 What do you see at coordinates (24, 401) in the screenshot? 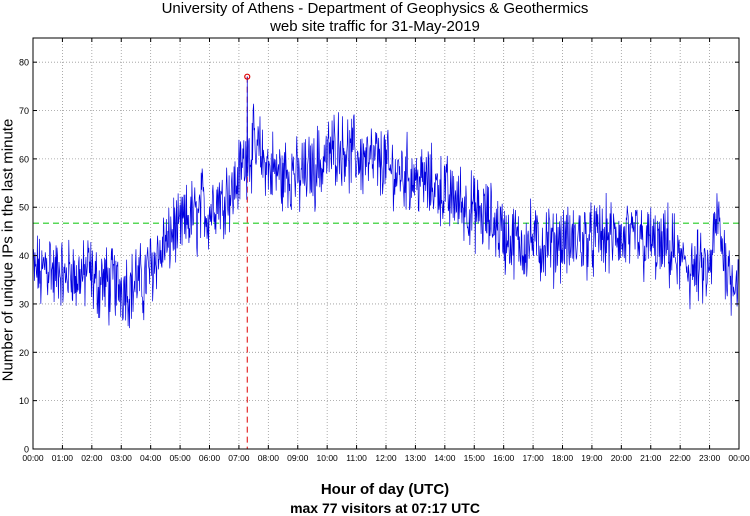
I see `y-tick-label: 10` at bounding box center [24, 401].